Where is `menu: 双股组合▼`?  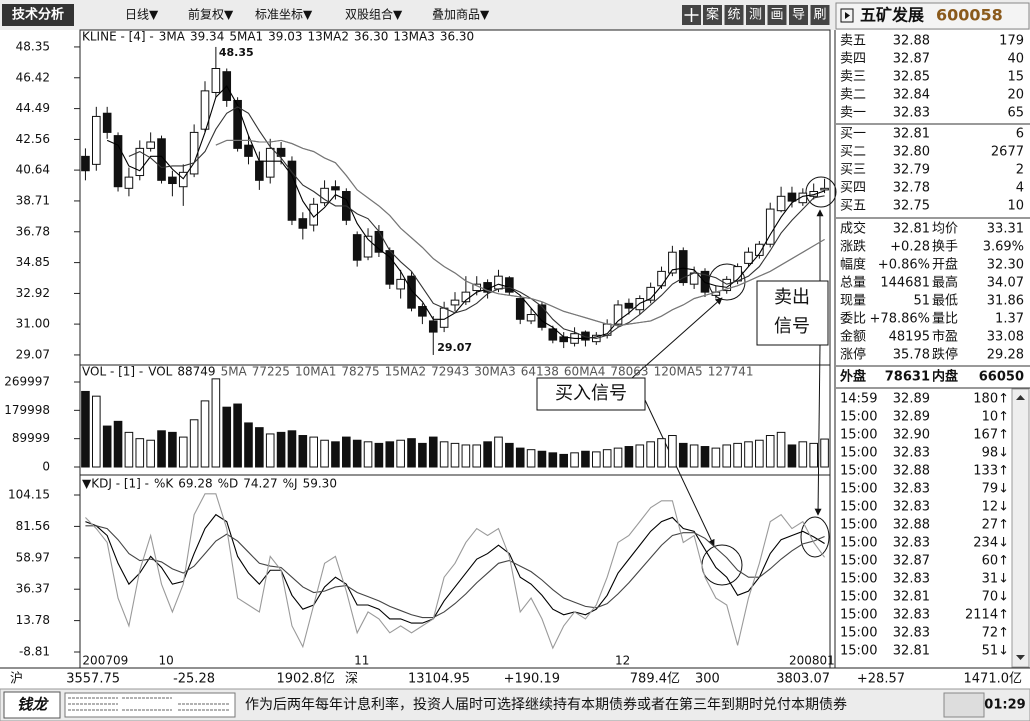
menu: 双股组合▼ is located at coordinates (374, 14).